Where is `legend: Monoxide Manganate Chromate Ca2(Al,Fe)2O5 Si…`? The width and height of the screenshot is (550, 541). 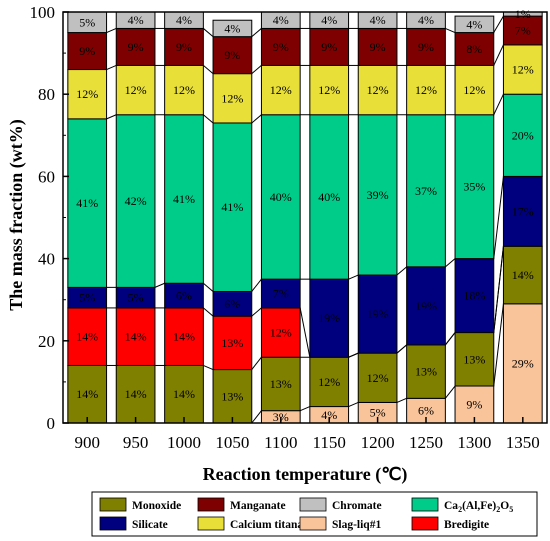 legend: Monoxide Manganate Chromate Ca2(Al,Fe)2O5 Si… is located at coordinates (314, 514).